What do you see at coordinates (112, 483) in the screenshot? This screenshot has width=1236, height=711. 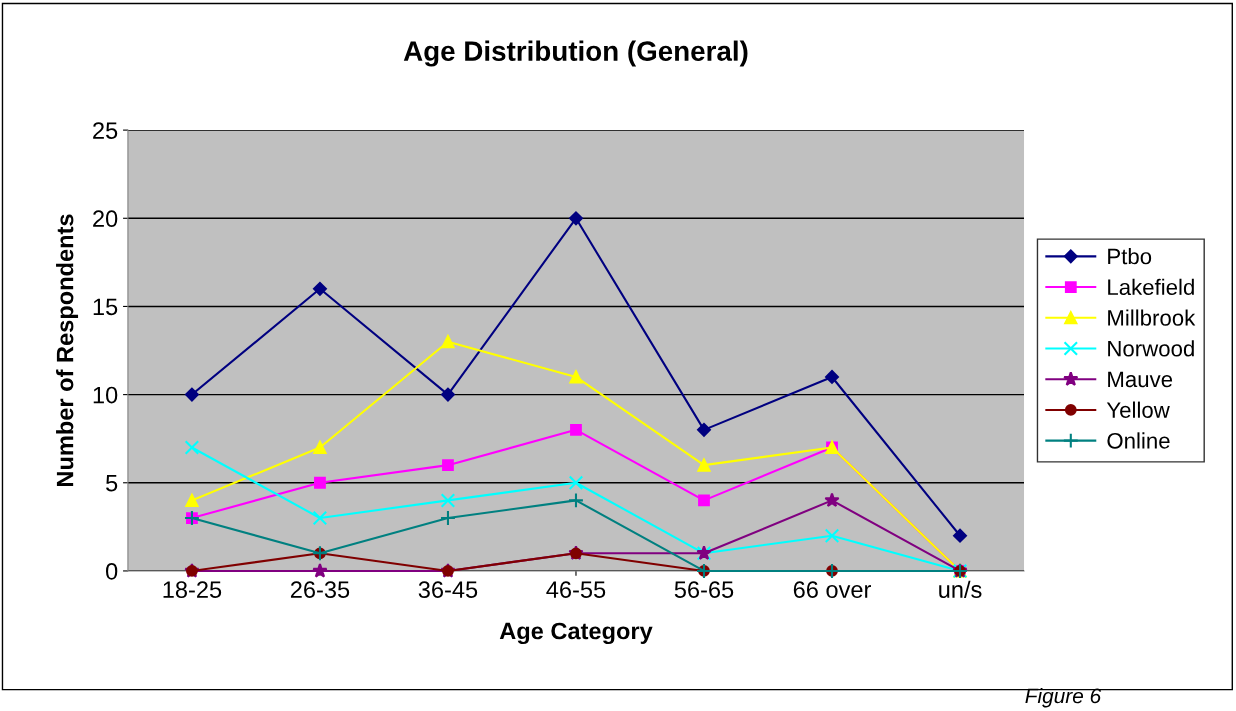 I see `y-tick-label: 5` at bounding box center [112, 483].